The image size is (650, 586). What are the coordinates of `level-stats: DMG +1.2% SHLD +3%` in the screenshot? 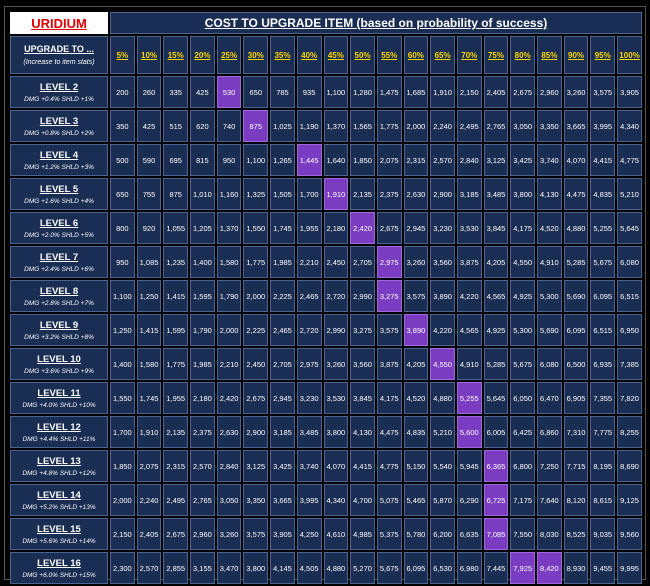 It's located at (59, 167).